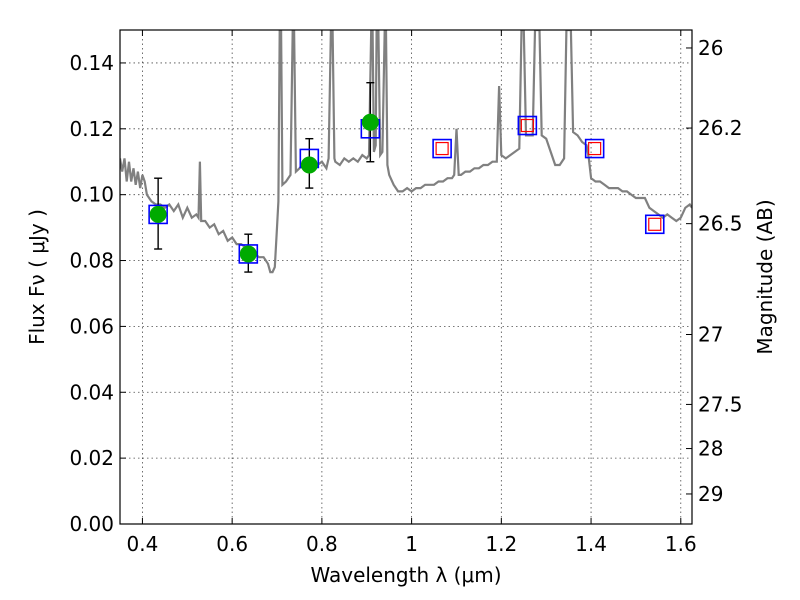 The width and height of the screenshot is (800, 600). What do you see at coordinates (91, 63) in the screenshot?
I see `y-tick-label: 0.14` at bounding box center [91, 63].